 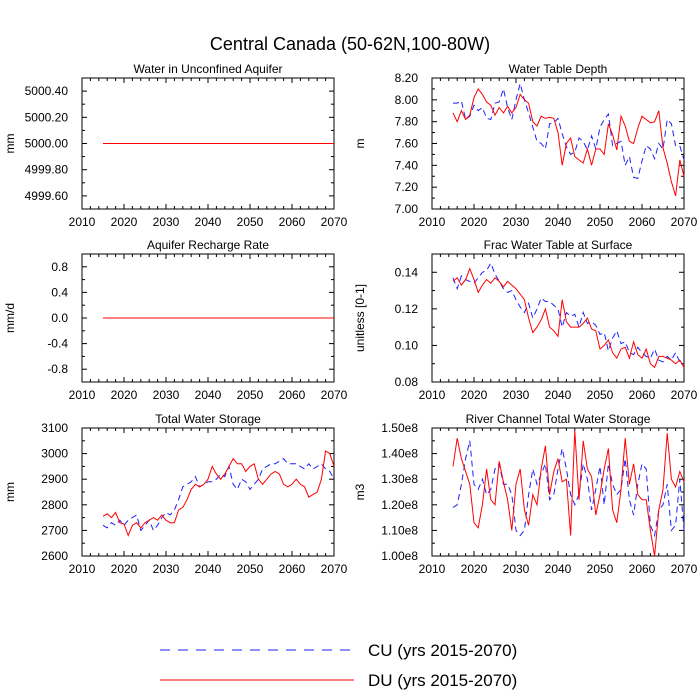 I want to click on y-tick-label: 2600, so click(x=54, y=556).